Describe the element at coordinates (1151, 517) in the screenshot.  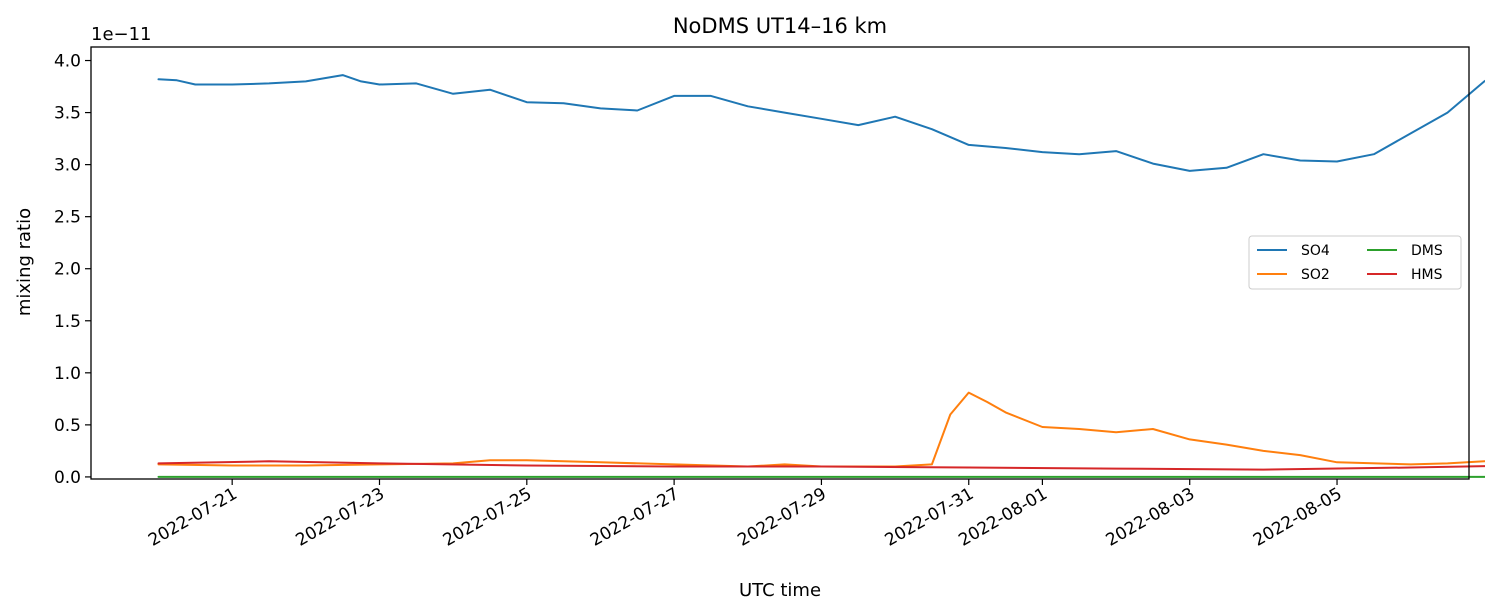
I see `x-tick-label: 2022-08-03` at that location.